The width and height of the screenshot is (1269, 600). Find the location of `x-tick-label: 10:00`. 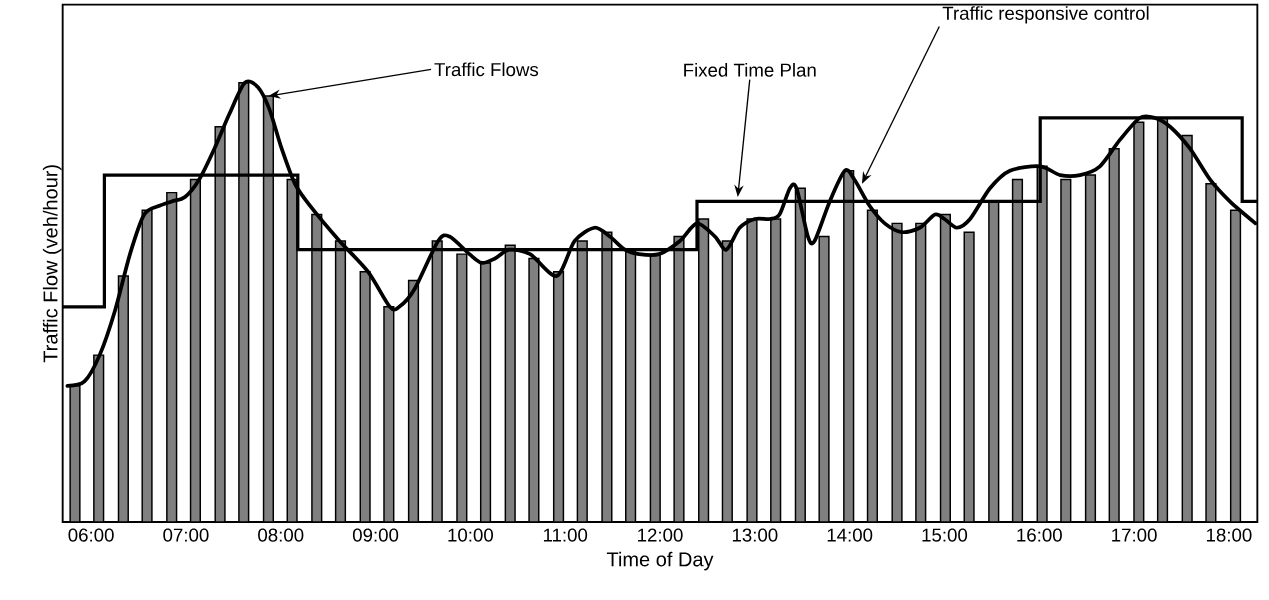

x-tick-label: 10:00 is located at coordinates (471, 535).